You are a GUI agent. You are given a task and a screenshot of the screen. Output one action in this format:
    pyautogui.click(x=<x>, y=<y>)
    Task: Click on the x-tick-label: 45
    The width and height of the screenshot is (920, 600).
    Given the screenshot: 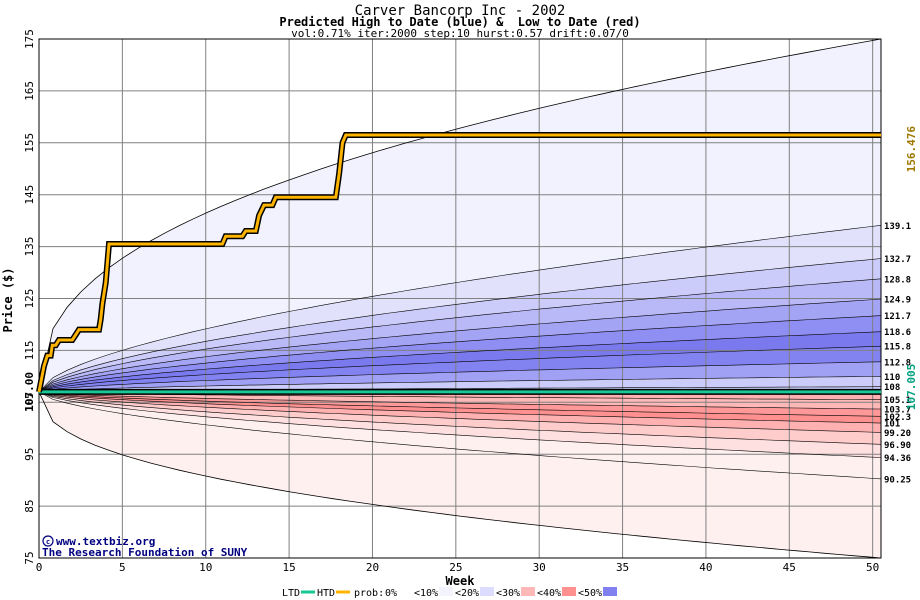 What is the action you would take?
    pyautogui.click(x=789, y=567)
    